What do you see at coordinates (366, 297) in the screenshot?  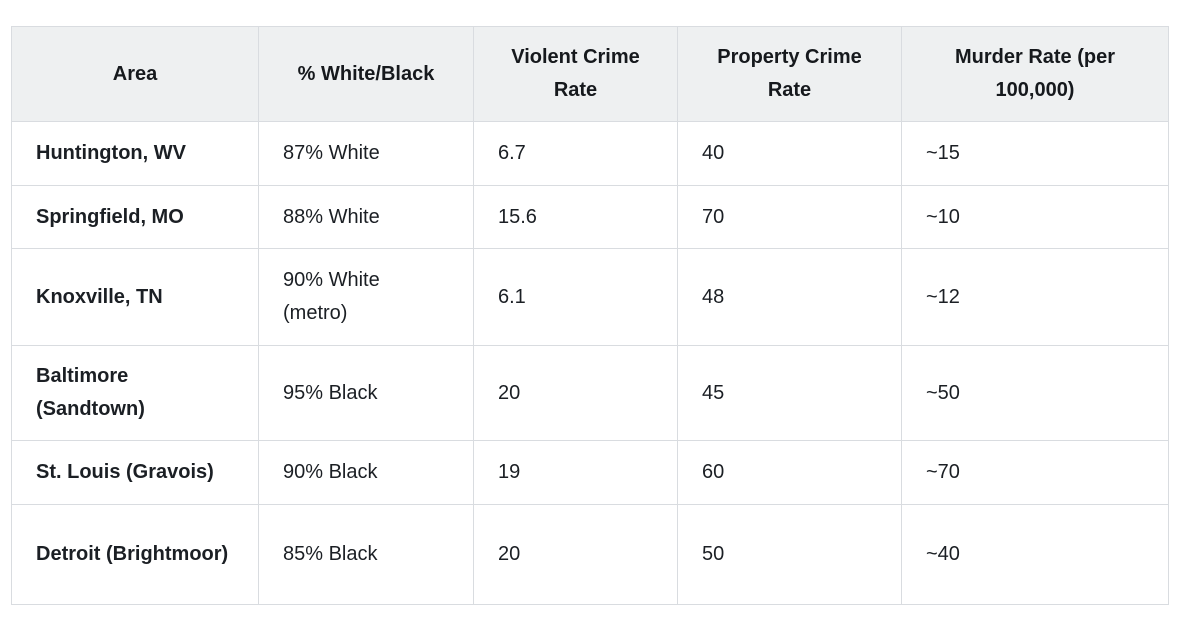 I see `cell-pct-white-black: 90% White (metro)` at bounding box center [366, 297].